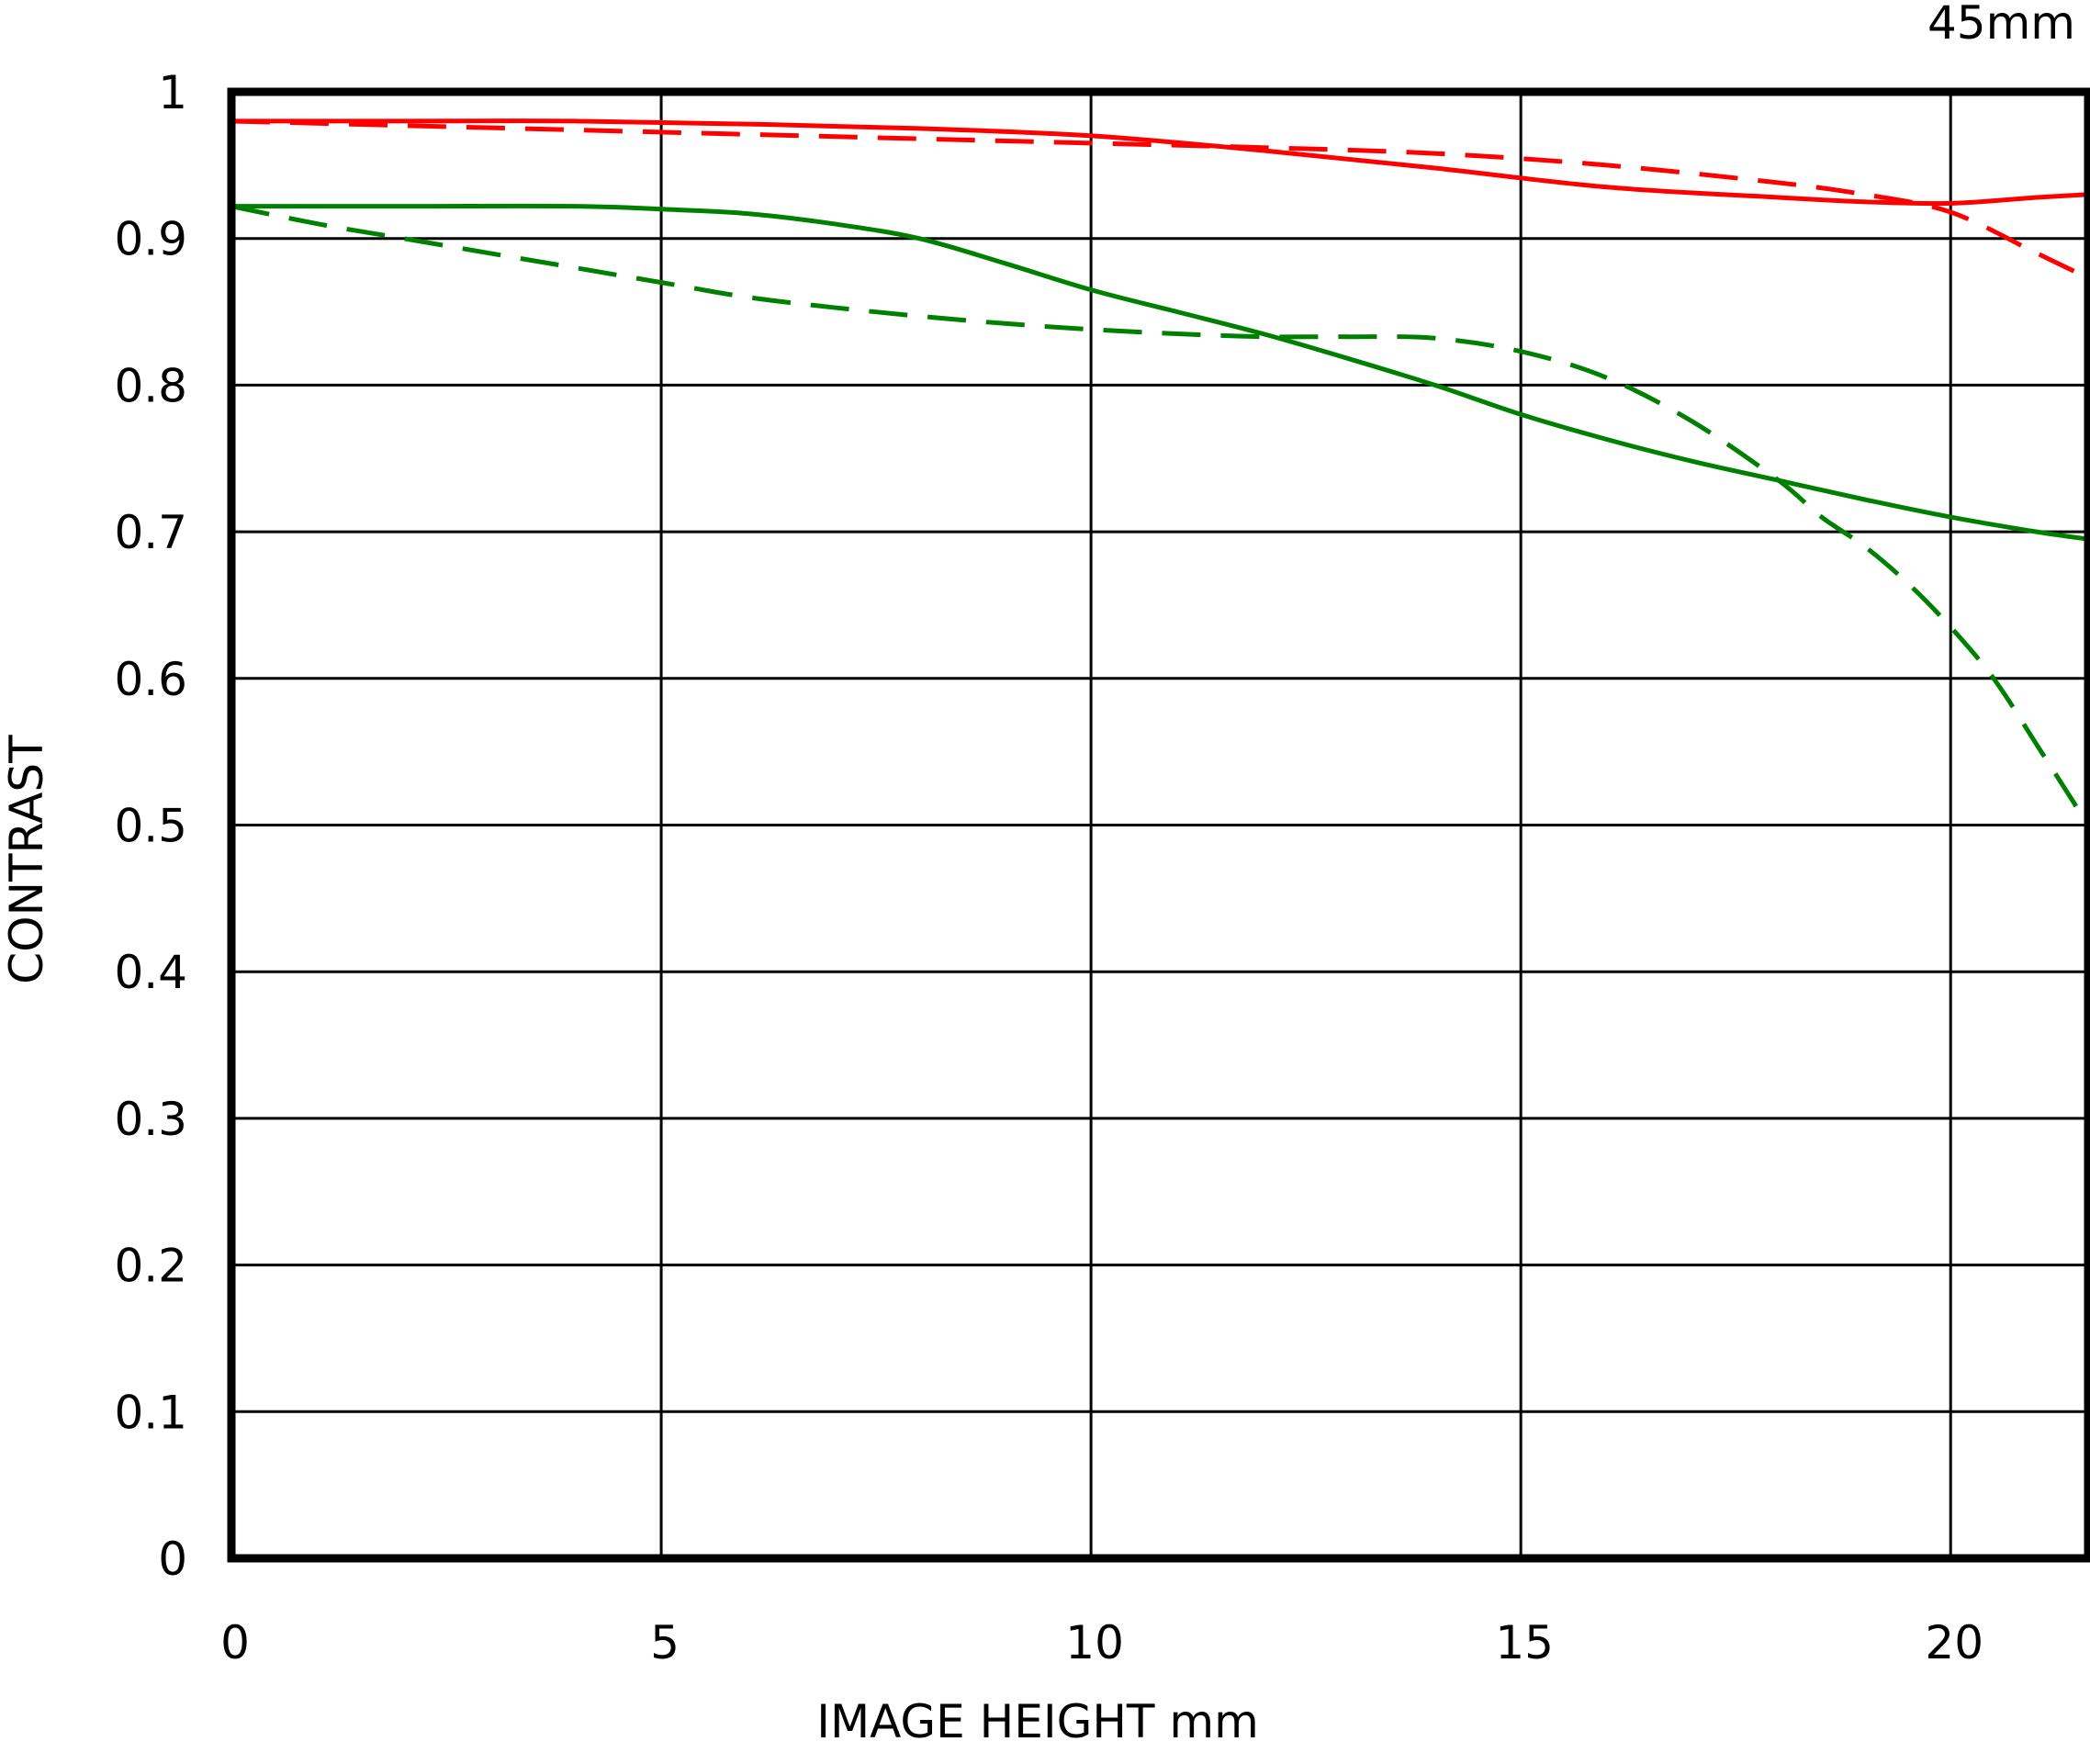 This screenshot has height=1764, width=2090. I want to click on x-tick-label: 0, so click(235, 1642).